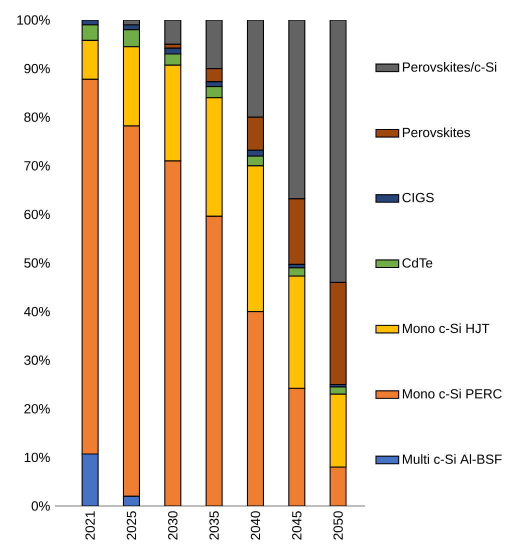 Image resolution: width=529 pixels, height=557 pixels. Describe the element at coordinates (37, 457) in the screenshot. I see `y-tick-label: 10%` at that location.